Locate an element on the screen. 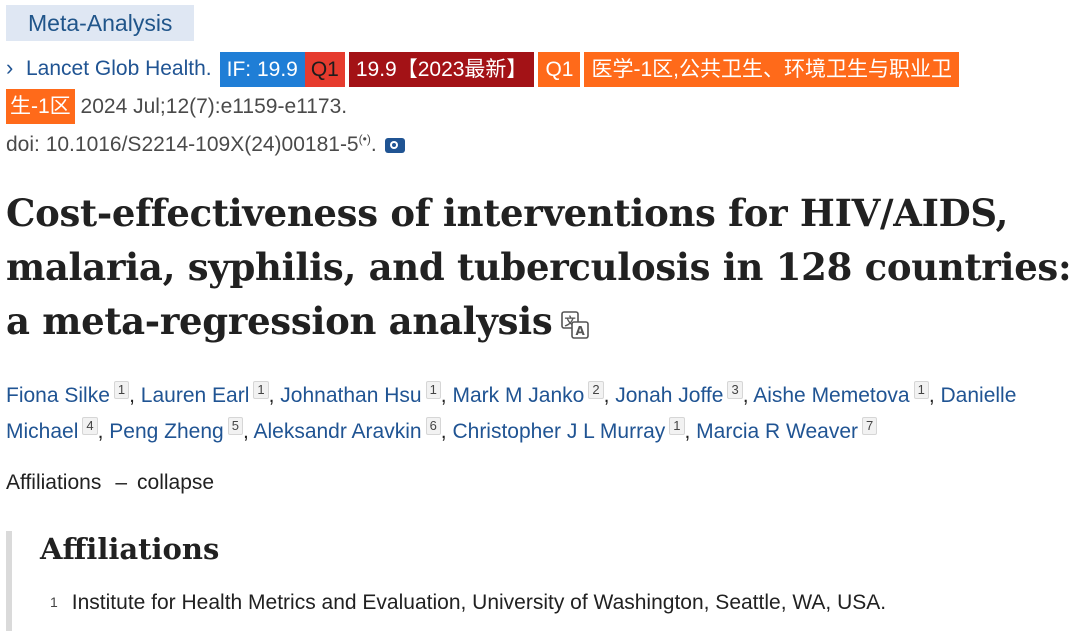 This screenshot has width=1080, height=631. translate-icon: 文 A is located at coordinates (575, 325).